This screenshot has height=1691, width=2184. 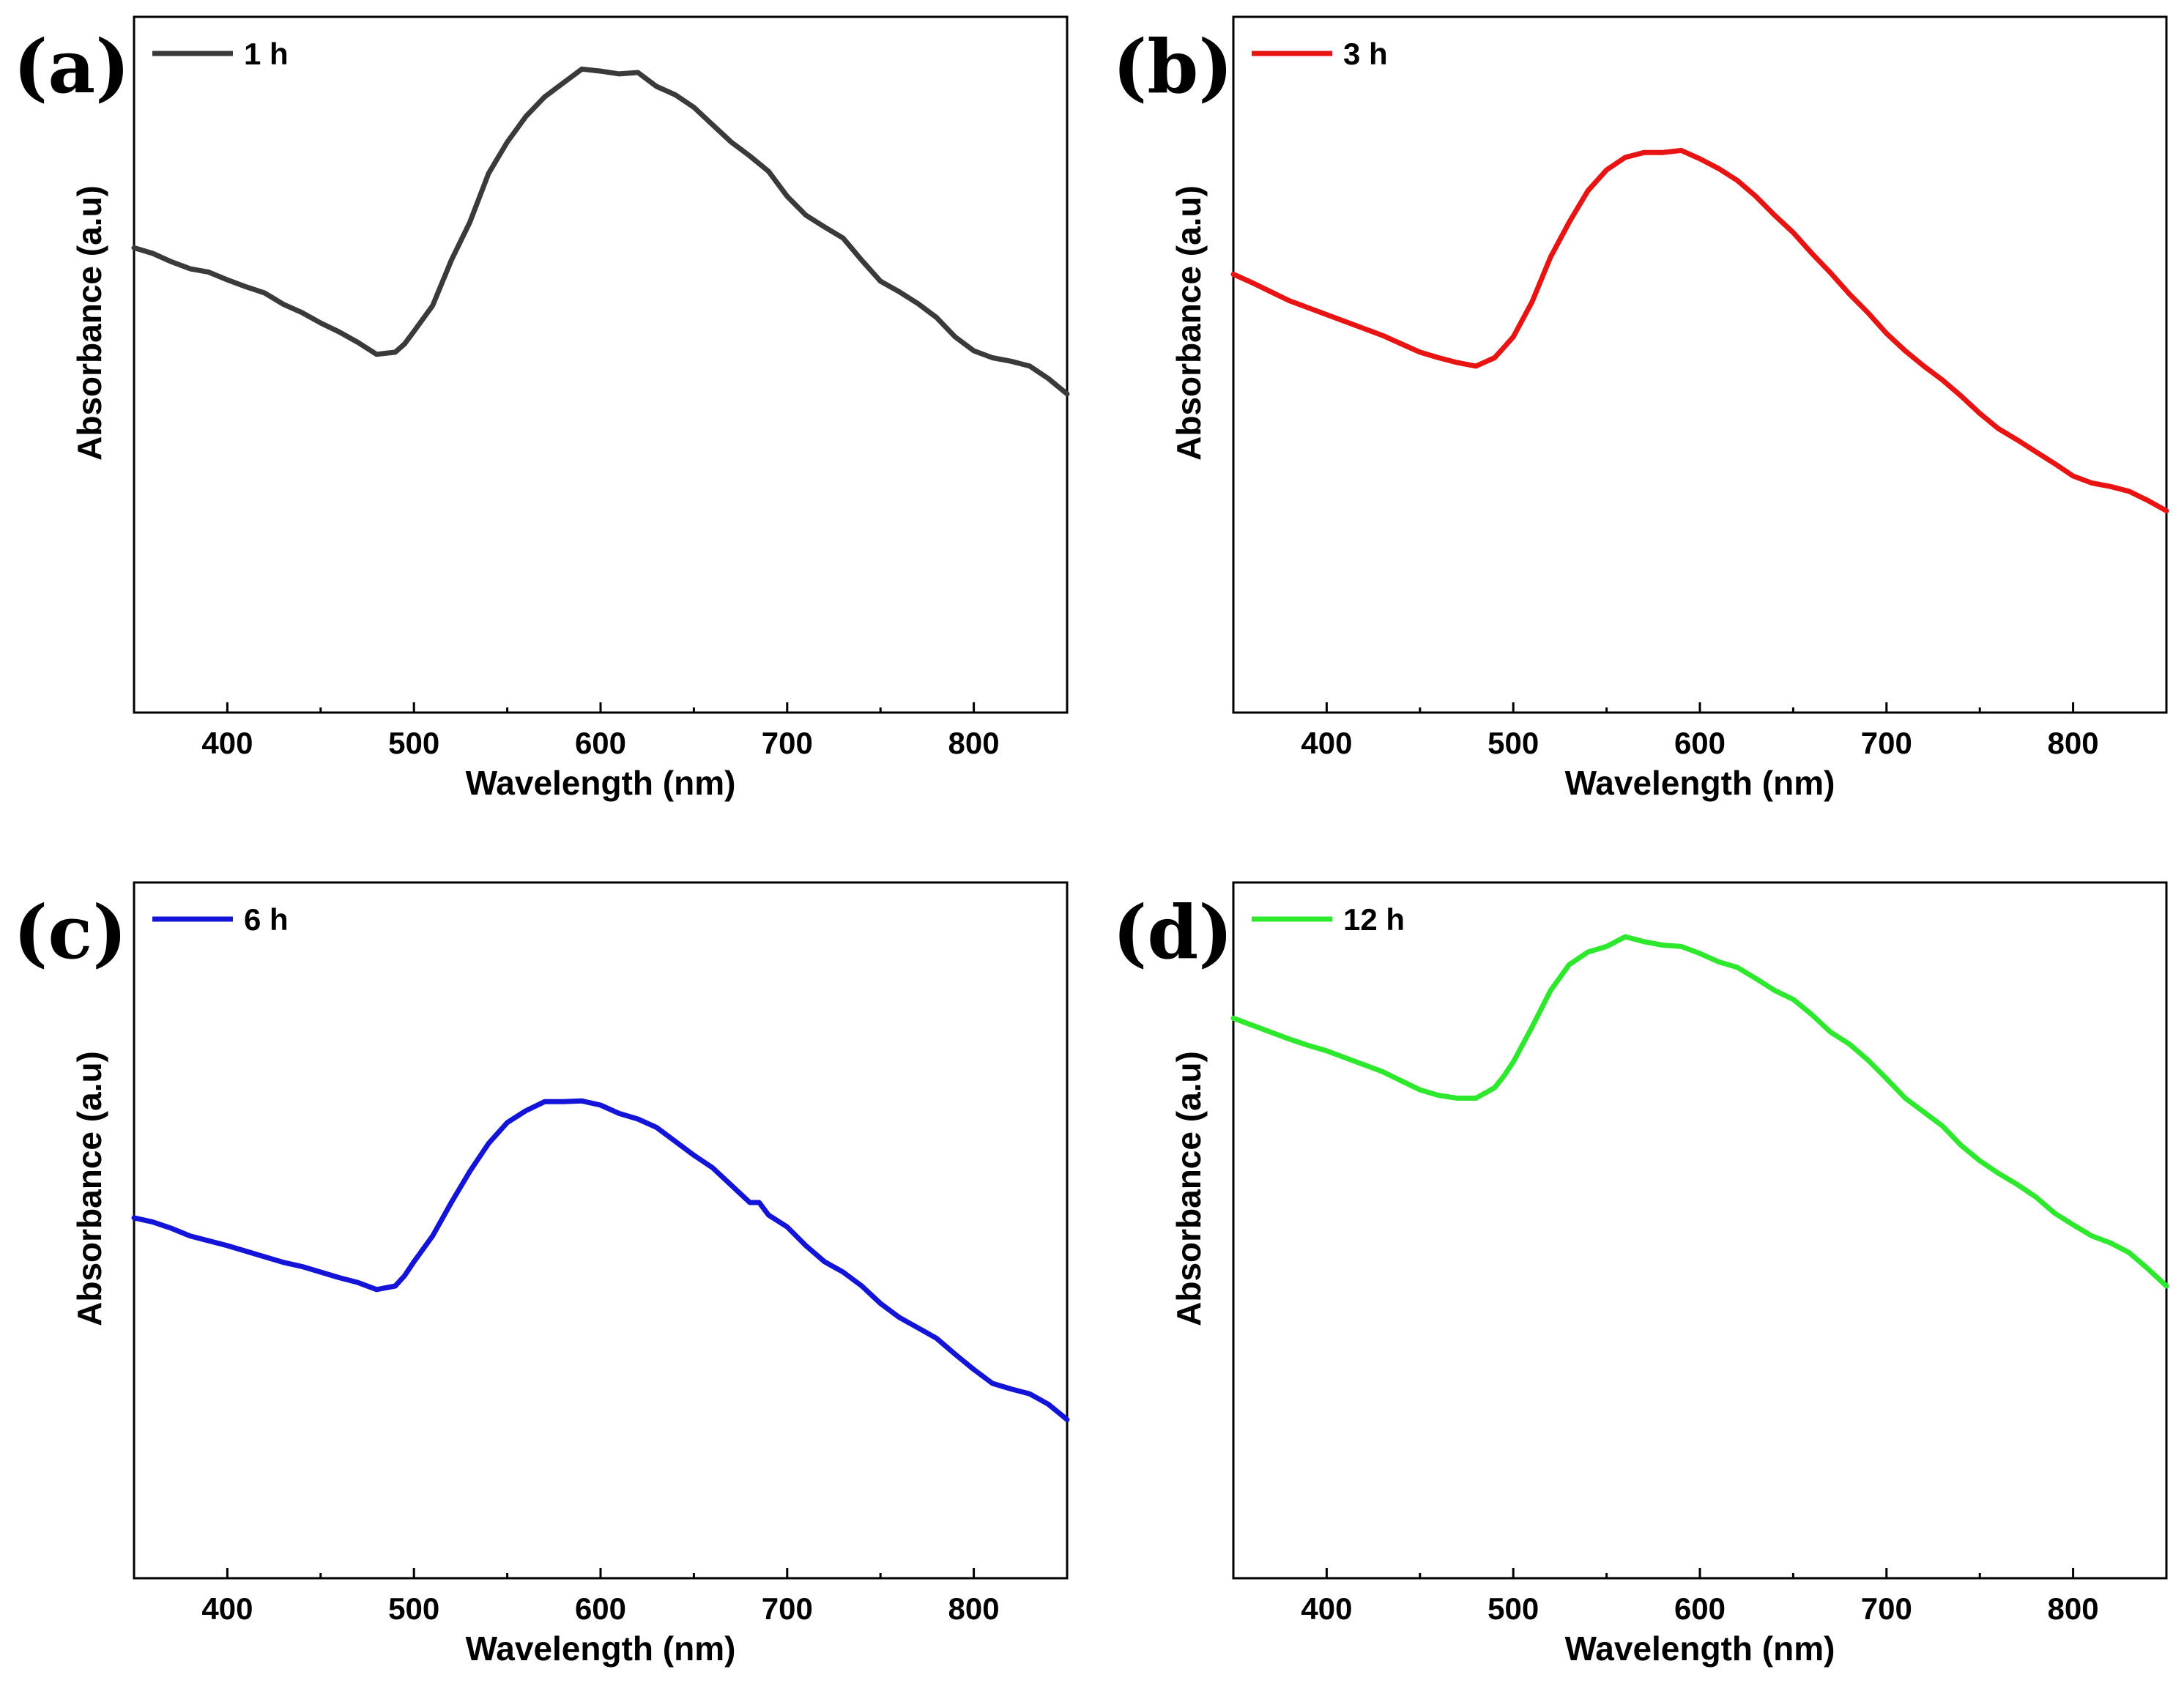 What do you see at coordinates (1173, 66) in the screenshot?
I see `panel-label: (b)` at bounding box center [1173, 66].